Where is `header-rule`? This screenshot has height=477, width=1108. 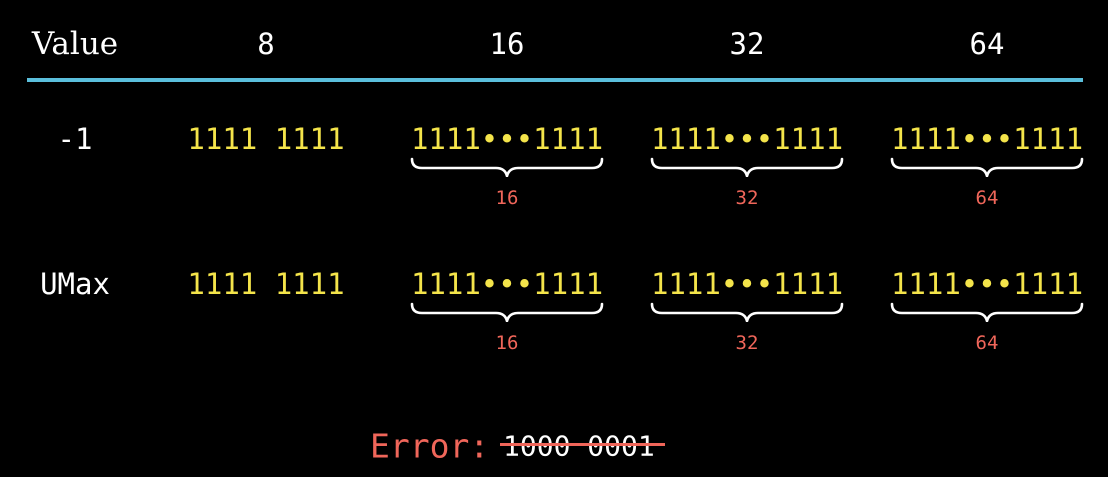 header-rule is located at coordinates (555, 80).